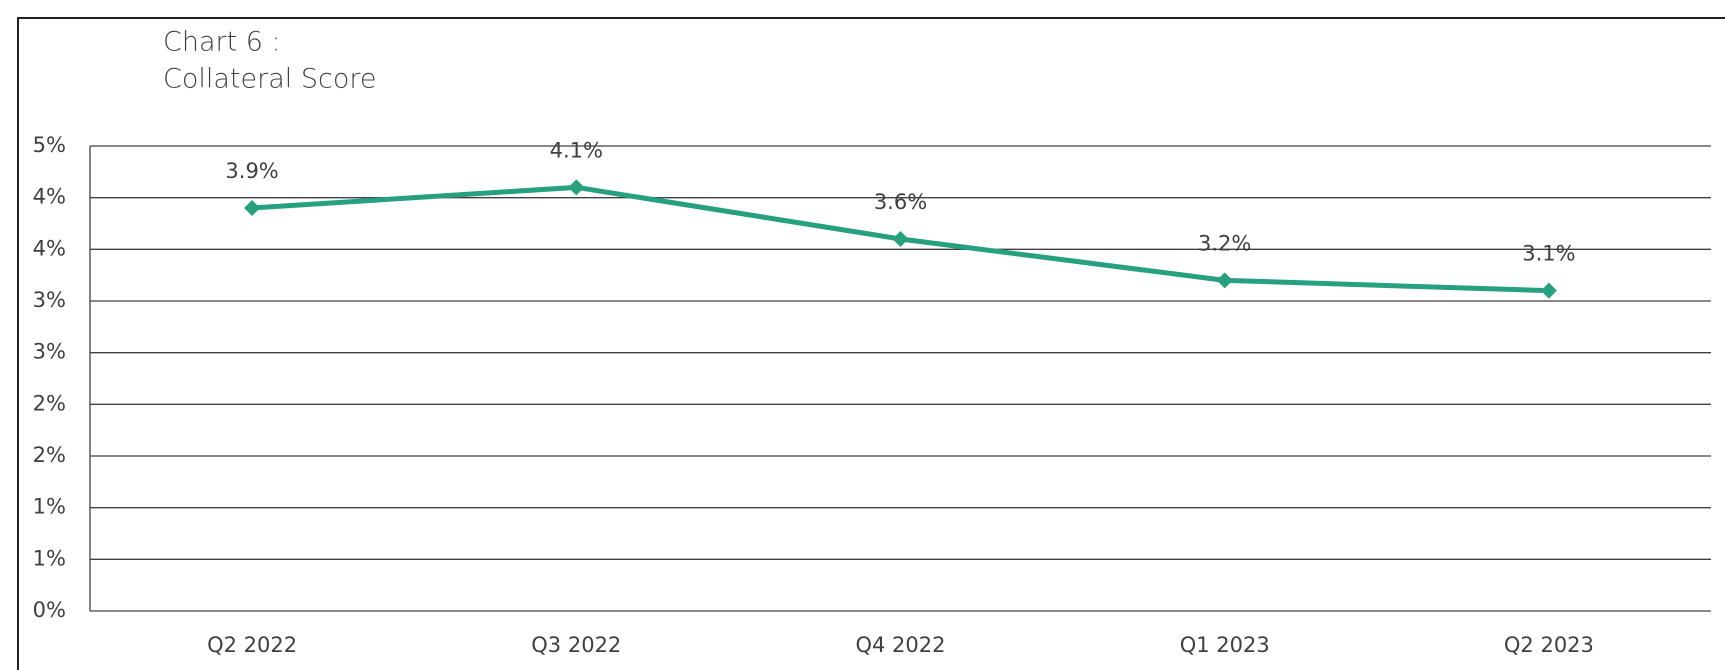 The width and height of the screenshot is (1725, 670). I want to click on x-tick-label: Q3 2022, so click(576, 645).